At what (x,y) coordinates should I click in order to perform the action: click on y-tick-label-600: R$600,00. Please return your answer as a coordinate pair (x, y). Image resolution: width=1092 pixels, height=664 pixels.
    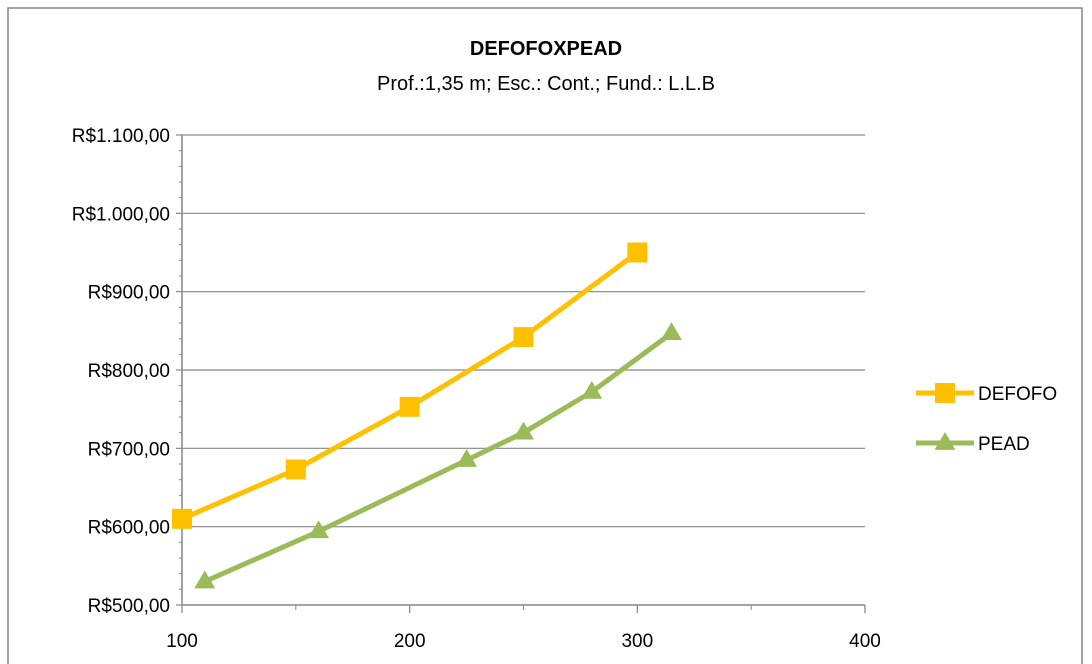
    Looking at the image, I should click on (129, 528).